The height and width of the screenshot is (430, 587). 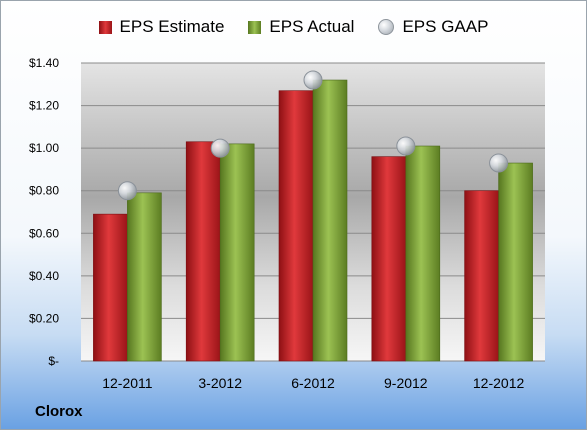 What do you see at coordinates (255, 27) in the screenshot?
I see `legend-swatch-eps-actual` at bounding box center [255, 27].